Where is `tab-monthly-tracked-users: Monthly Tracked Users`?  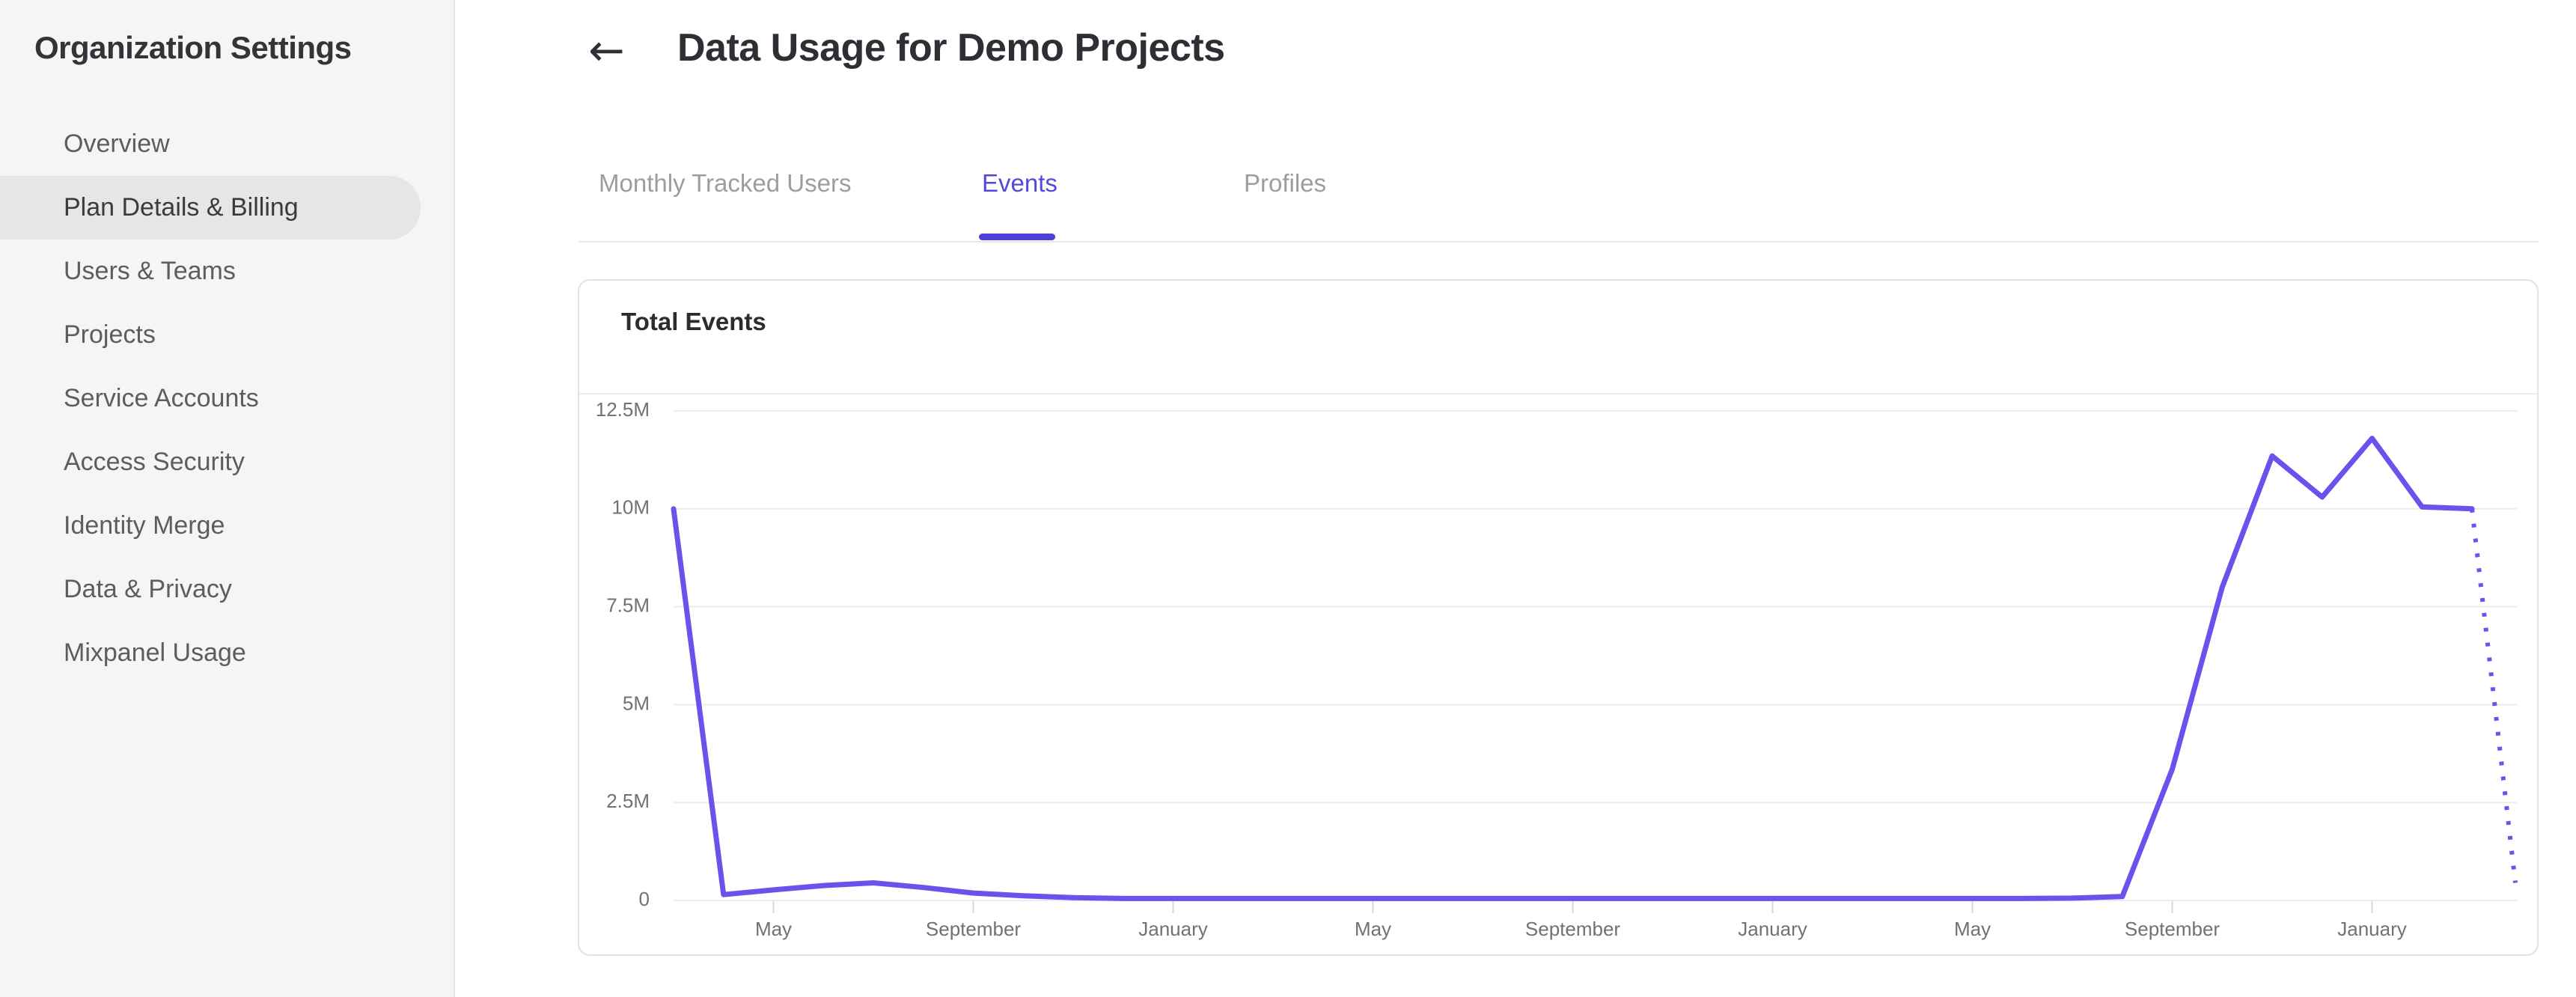 tab-monthly-tracked-users: Monthly Tracked Users is located at coordinates (725, 183).